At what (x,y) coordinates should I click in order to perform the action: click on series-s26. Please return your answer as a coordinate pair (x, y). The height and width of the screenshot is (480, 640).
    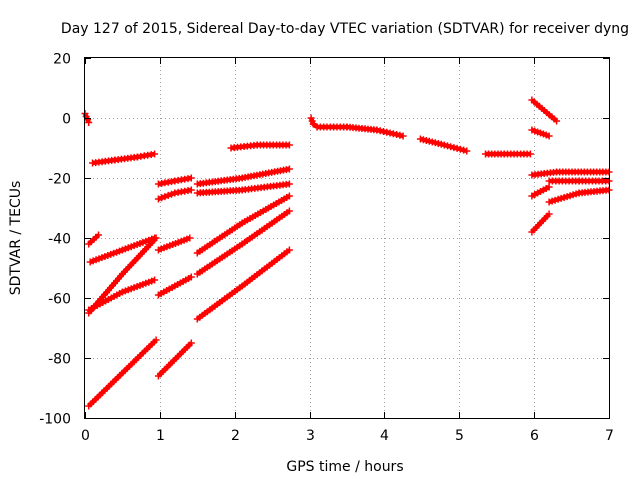
    Looking at the image, I should click on (579, 181).